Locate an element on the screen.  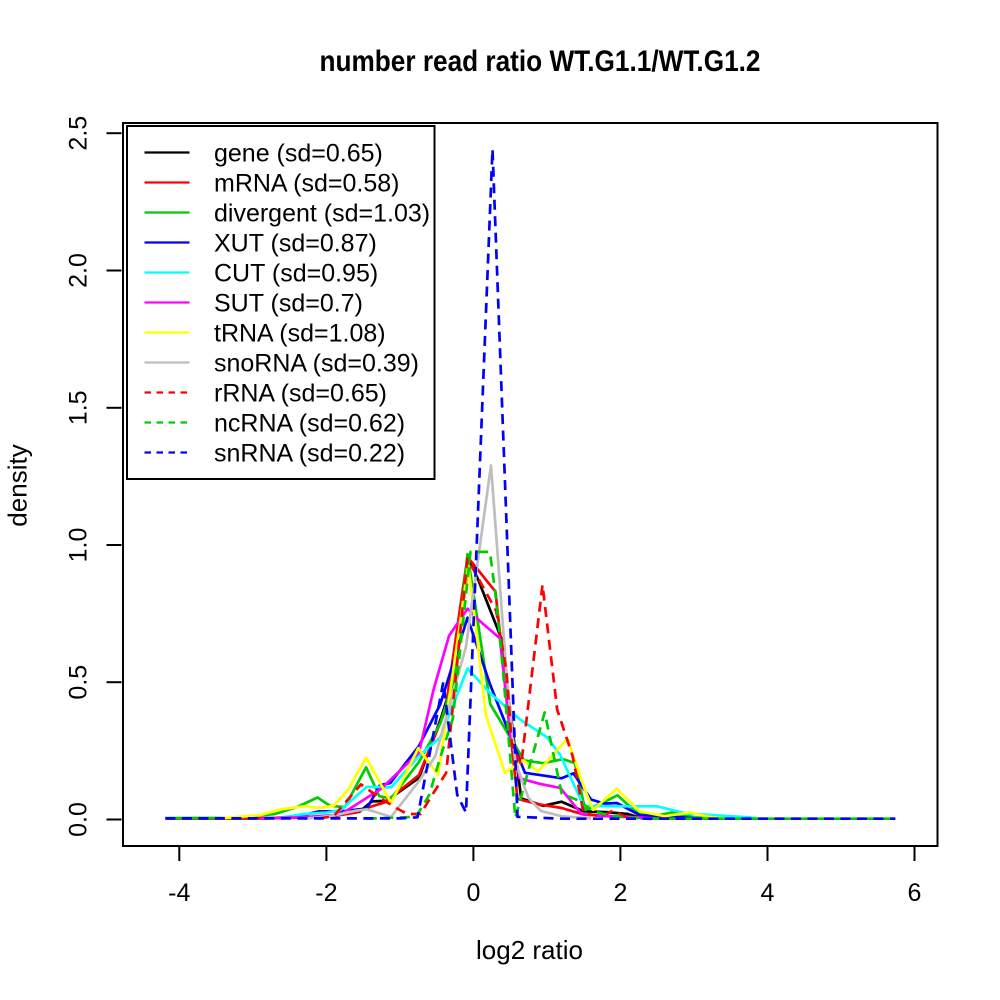
svg-text: snoRNA (sd=0.39) is located at coordinates (316, 364).